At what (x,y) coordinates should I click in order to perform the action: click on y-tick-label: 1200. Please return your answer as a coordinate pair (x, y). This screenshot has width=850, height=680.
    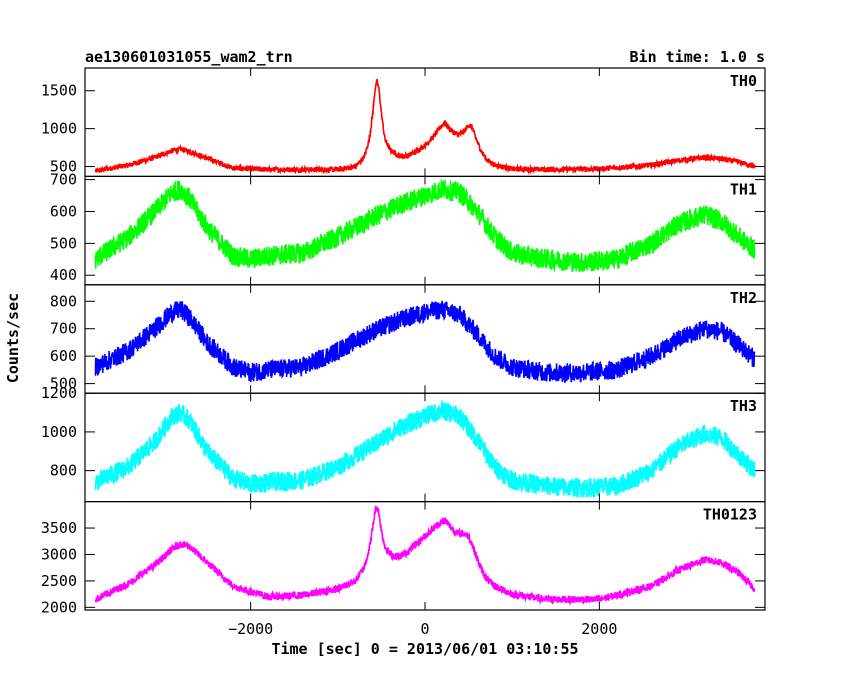
    Looking at the image, I should click on (59, 393).